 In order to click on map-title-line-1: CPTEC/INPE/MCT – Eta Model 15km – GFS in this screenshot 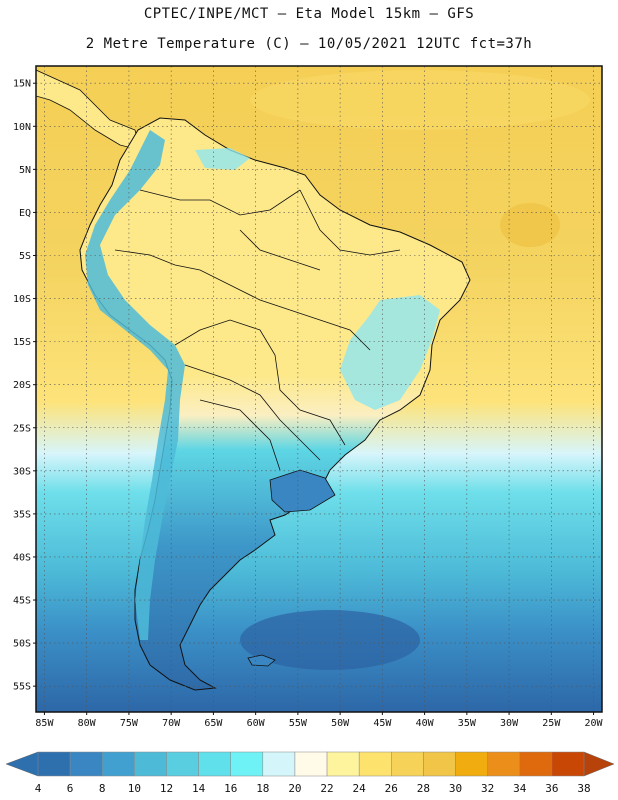, I will do `click(309, 14)`.